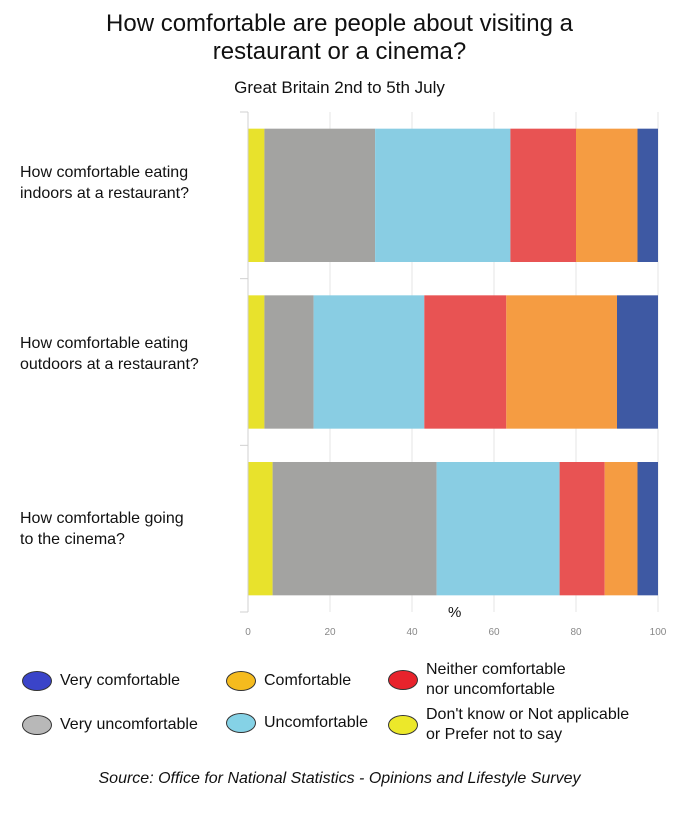 Image resolution: width=679 pixels, height=816 pixels. I want to click on legend-label: Comfortable, so click(307, 681).